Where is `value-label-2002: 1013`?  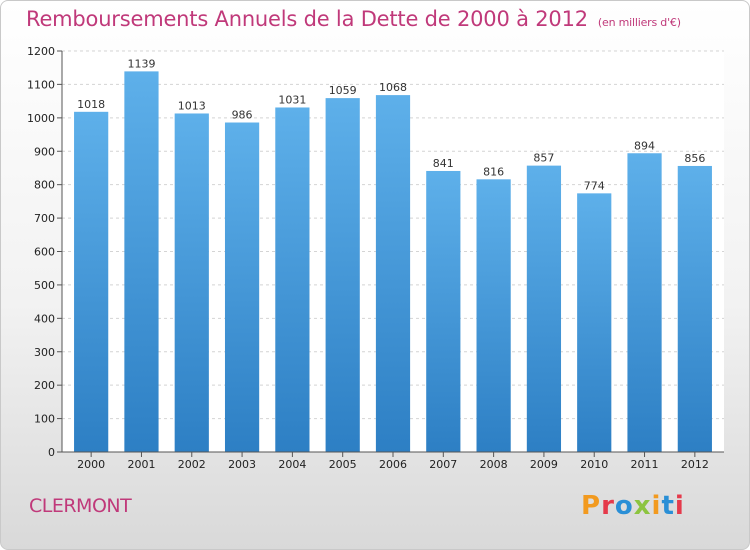 value-label-2002: 1013 is located at coordinates (192, 105).